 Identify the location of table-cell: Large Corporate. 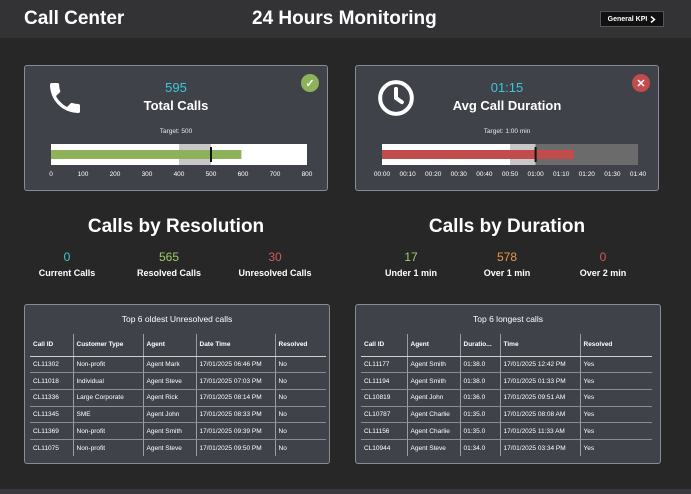
(108, 398).